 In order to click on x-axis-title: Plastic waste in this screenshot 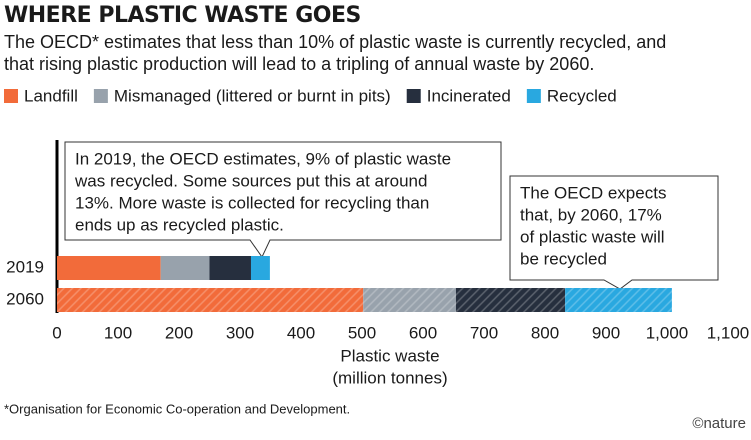, I will do `click(389, 355)`.